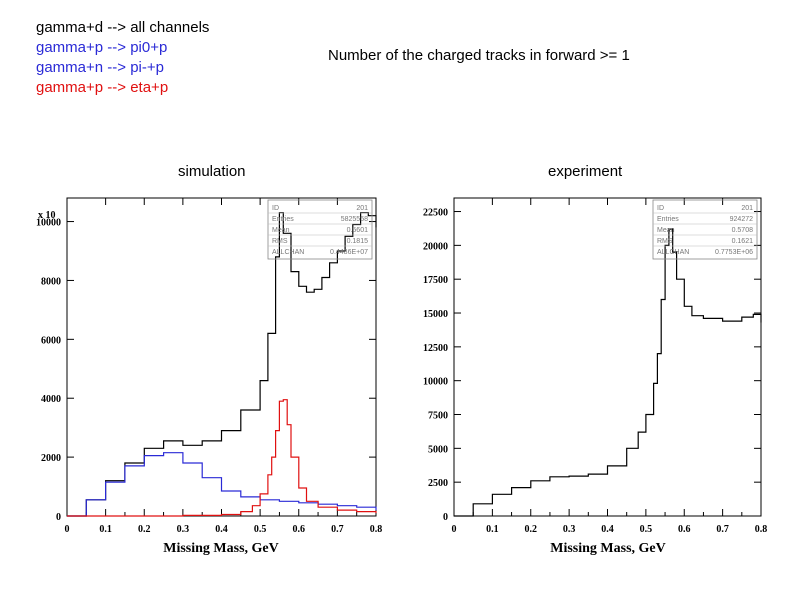  Describe the element at coordinates (354, 219) in the screenshot. I see `stats-value: 5825558` at that location.